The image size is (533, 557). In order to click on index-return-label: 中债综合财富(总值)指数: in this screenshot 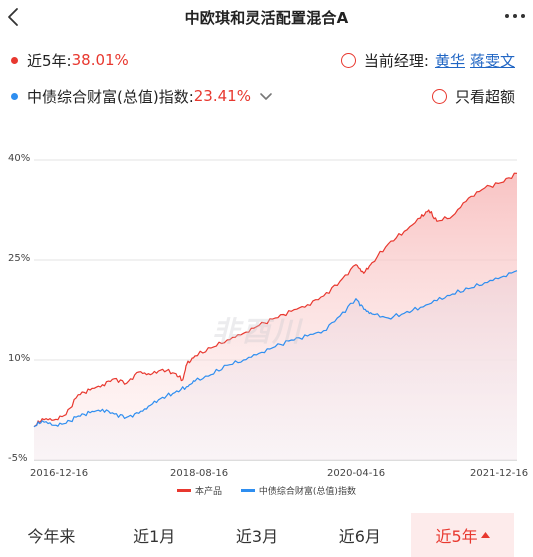, I will do `click(110, 96)`.